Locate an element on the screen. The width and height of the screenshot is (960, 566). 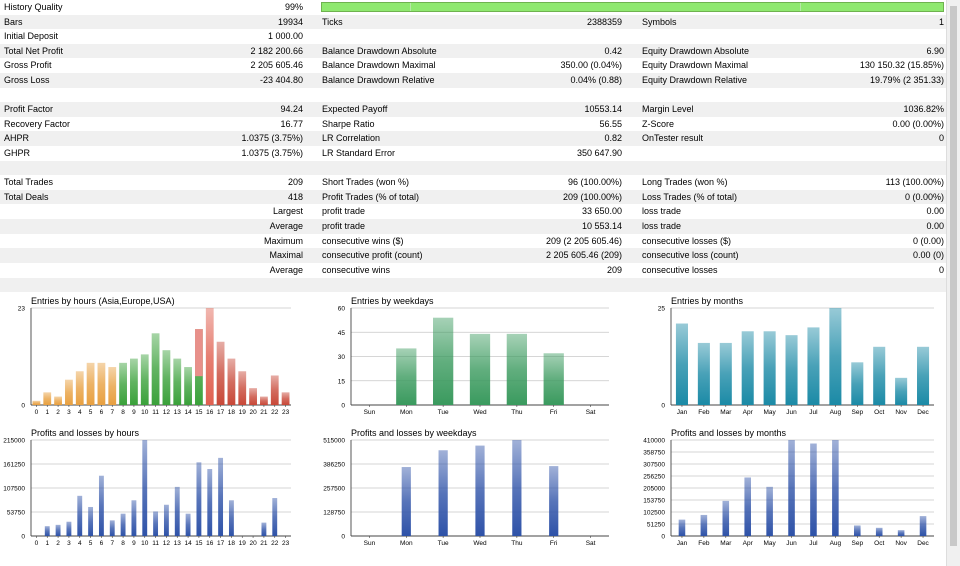
x-tick-label: 5 is located at coordinates (91, 412).